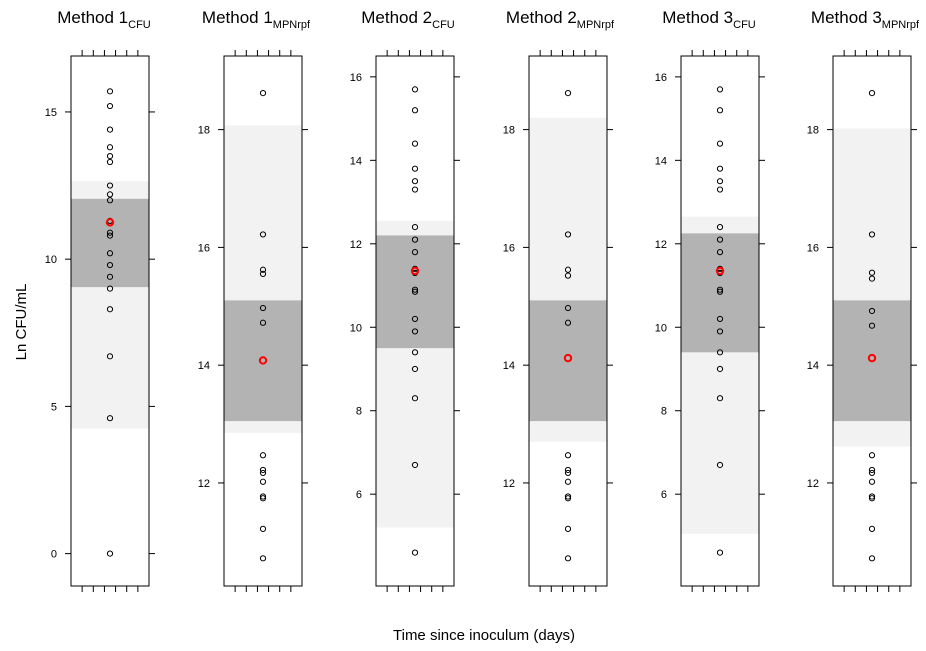 This screenshot has width=926, height=651. Describe the element at coordinates (256, 19) in the screenshot. I see `panel-title: Method 1MPNrpf` at that location.